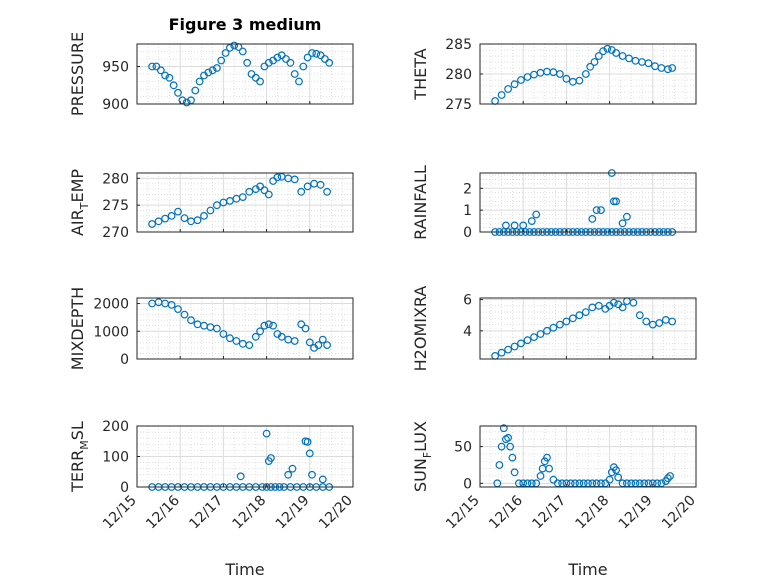  Describe the element at coordinates (115, 233) in the screenshot. I see `y-tick-label: 270` at that location.